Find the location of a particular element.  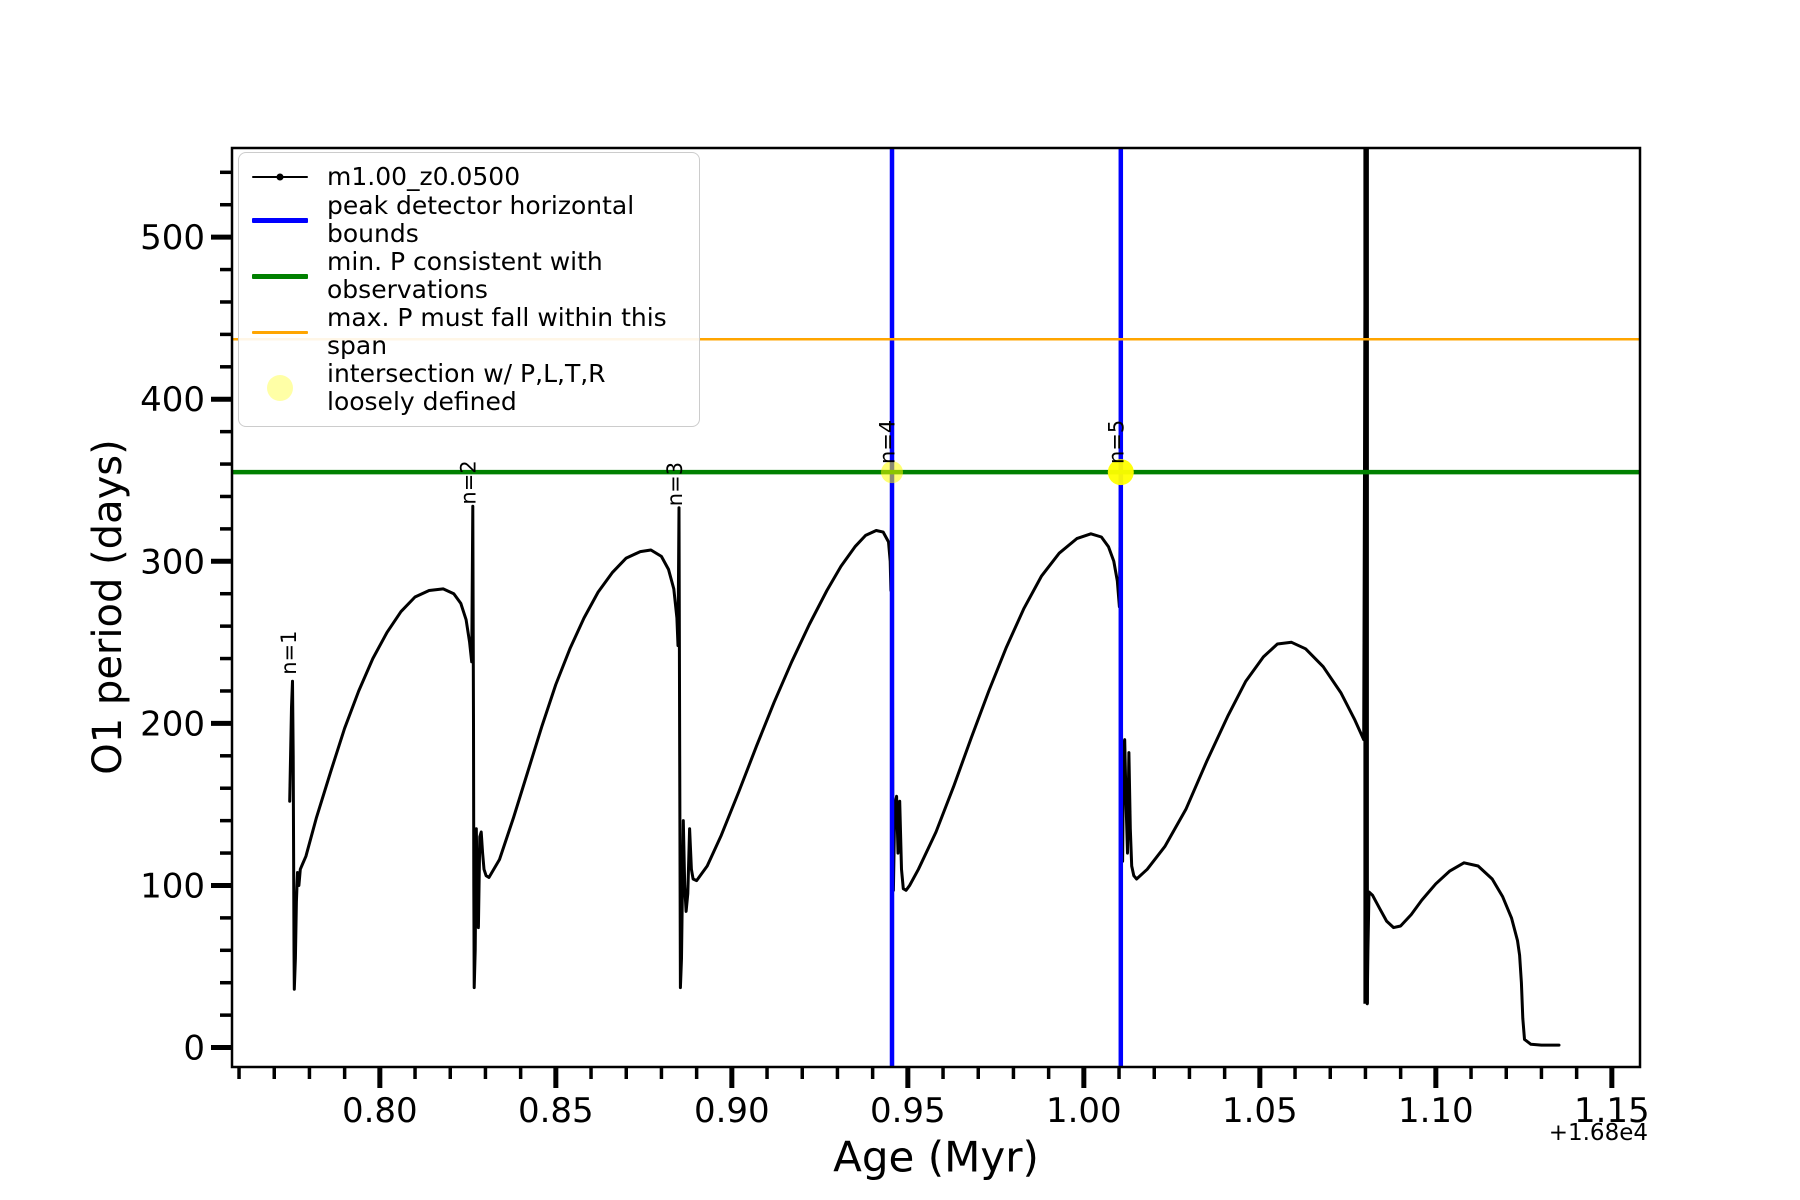

x-tick-label: 0.90 is located at coordinates (732, 1111).